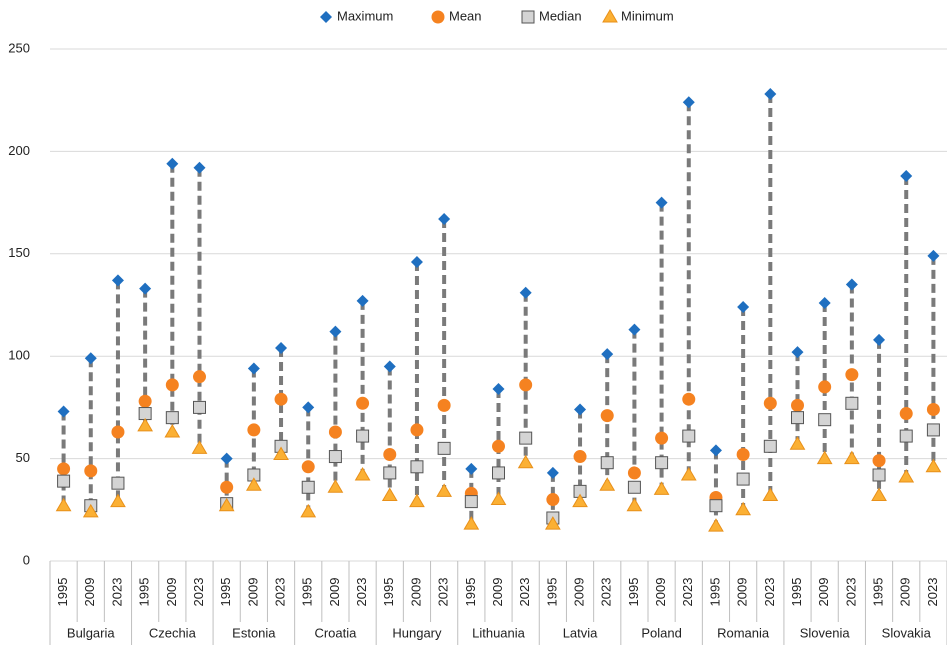 The image size is (947, 645). Describe the element at coordinates (560, 15) in the screenshot. I see `legend-label: Median` at that location.